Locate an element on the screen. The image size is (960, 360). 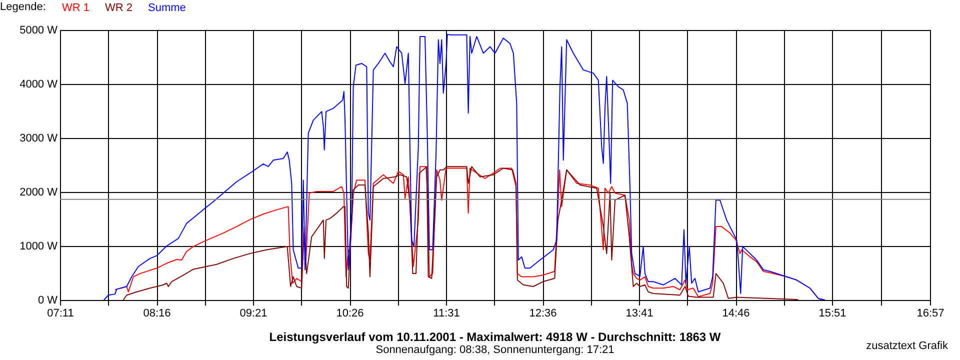
x-tick-label: 09:21 is located at coordinates (254, 314).